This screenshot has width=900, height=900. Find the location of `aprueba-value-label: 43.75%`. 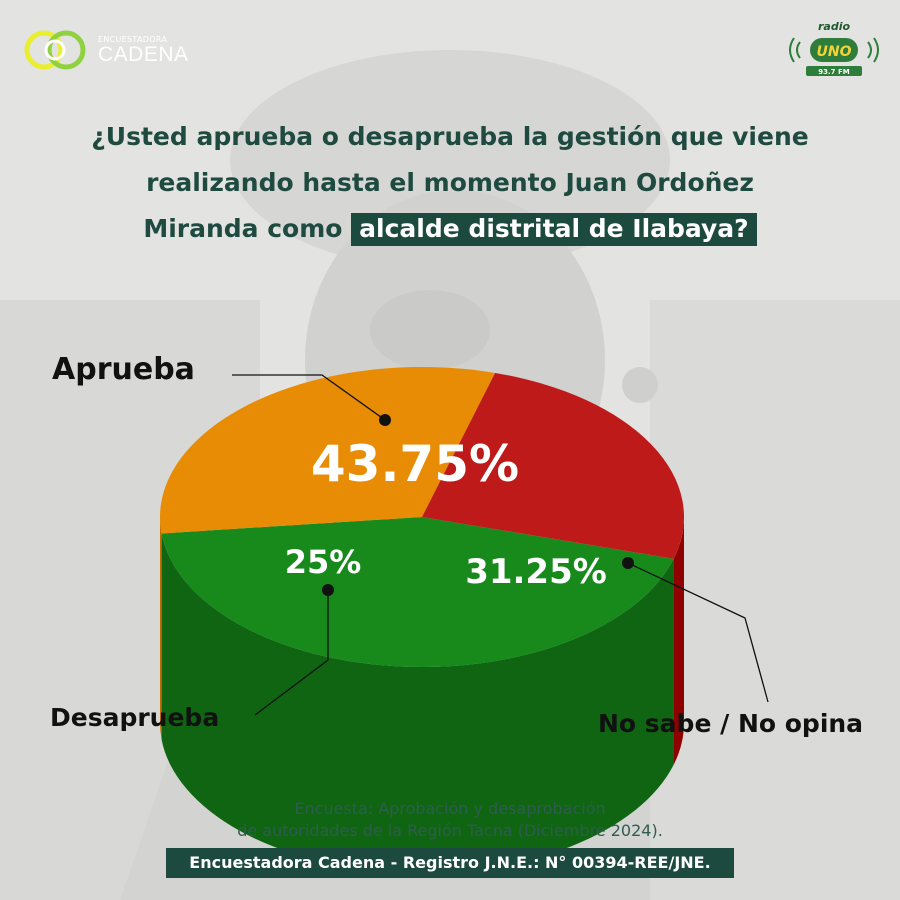

aprueba-value-label: 43.75% is located at coordinates (415, 464).